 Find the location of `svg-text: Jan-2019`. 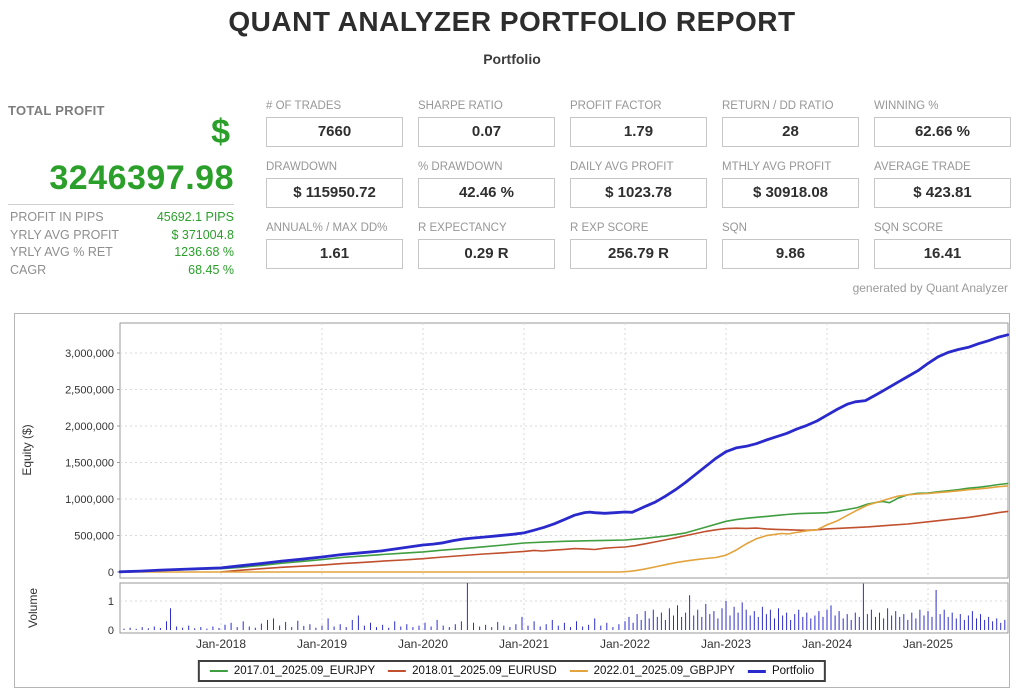

svg-text: Jan-2019 is located at coordinates (322, 644).